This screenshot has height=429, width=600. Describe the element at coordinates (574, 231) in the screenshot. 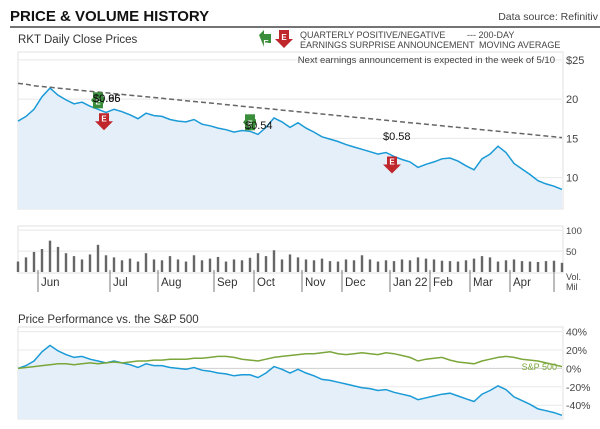

I see `volume-y-tick-label: 100` at that location.